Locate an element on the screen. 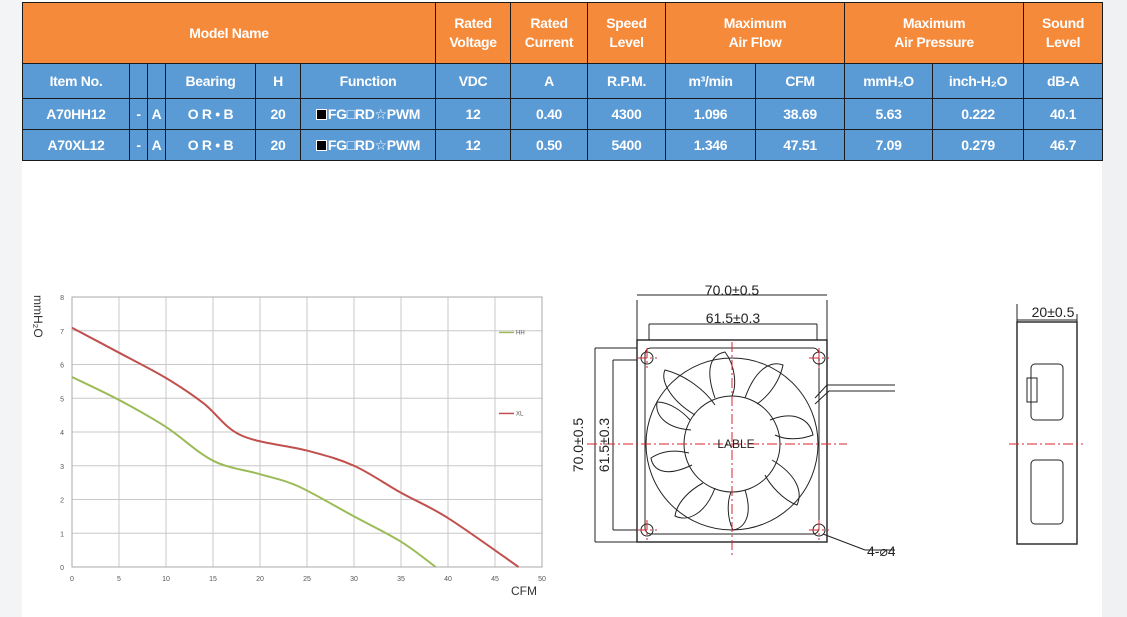  vdc-header: VDC is located at coordinates (473, 81).